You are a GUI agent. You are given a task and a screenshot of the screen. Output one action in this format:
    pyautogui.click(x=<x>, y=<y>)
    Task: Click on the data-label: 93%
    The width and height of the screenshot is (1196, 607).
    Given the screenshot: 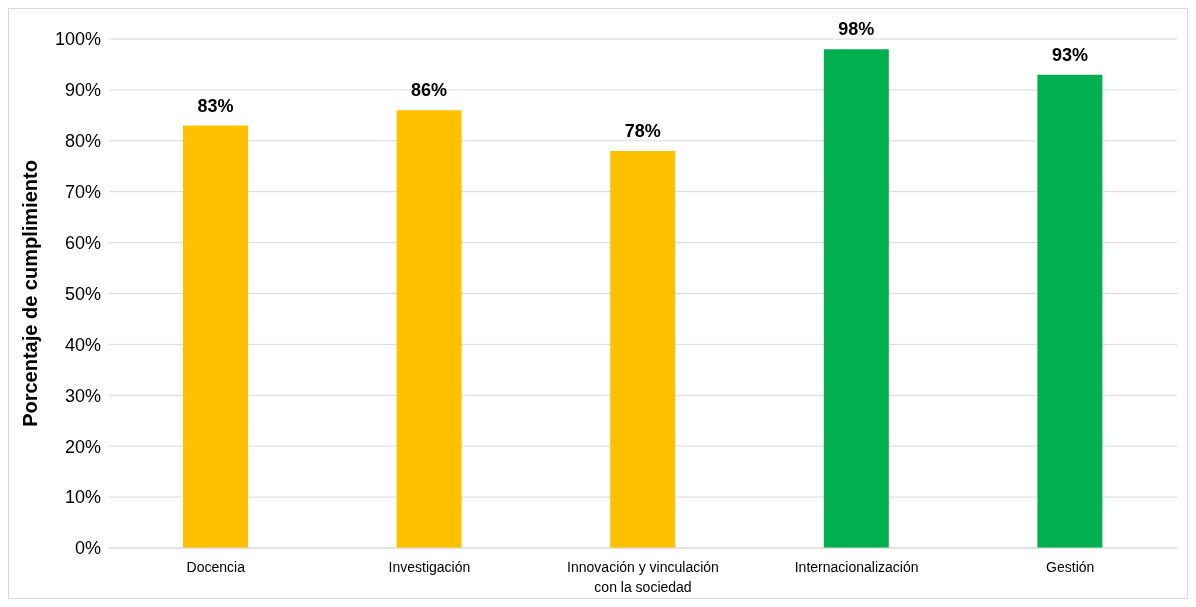 What is the action you would take?
    pyautogui.click(x=1069, y=54)
    